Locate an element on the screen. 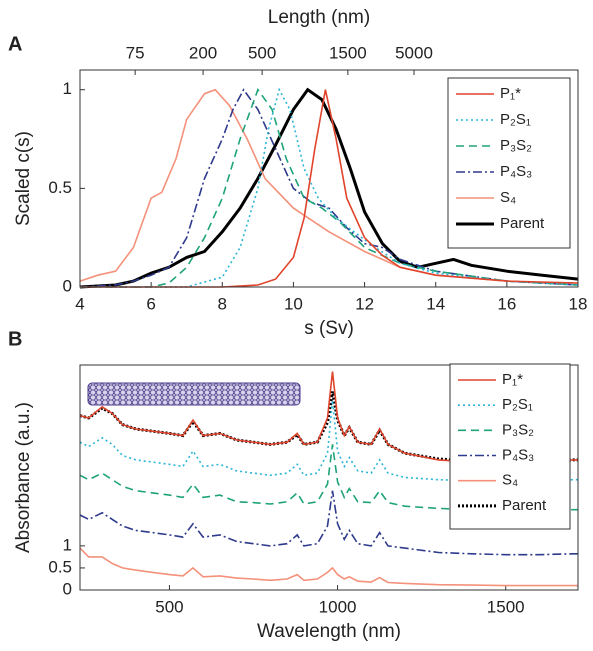 The width and height of the screenshot is (593, 651). x-tick-label: 1000 is located at coordinates (338, 606).